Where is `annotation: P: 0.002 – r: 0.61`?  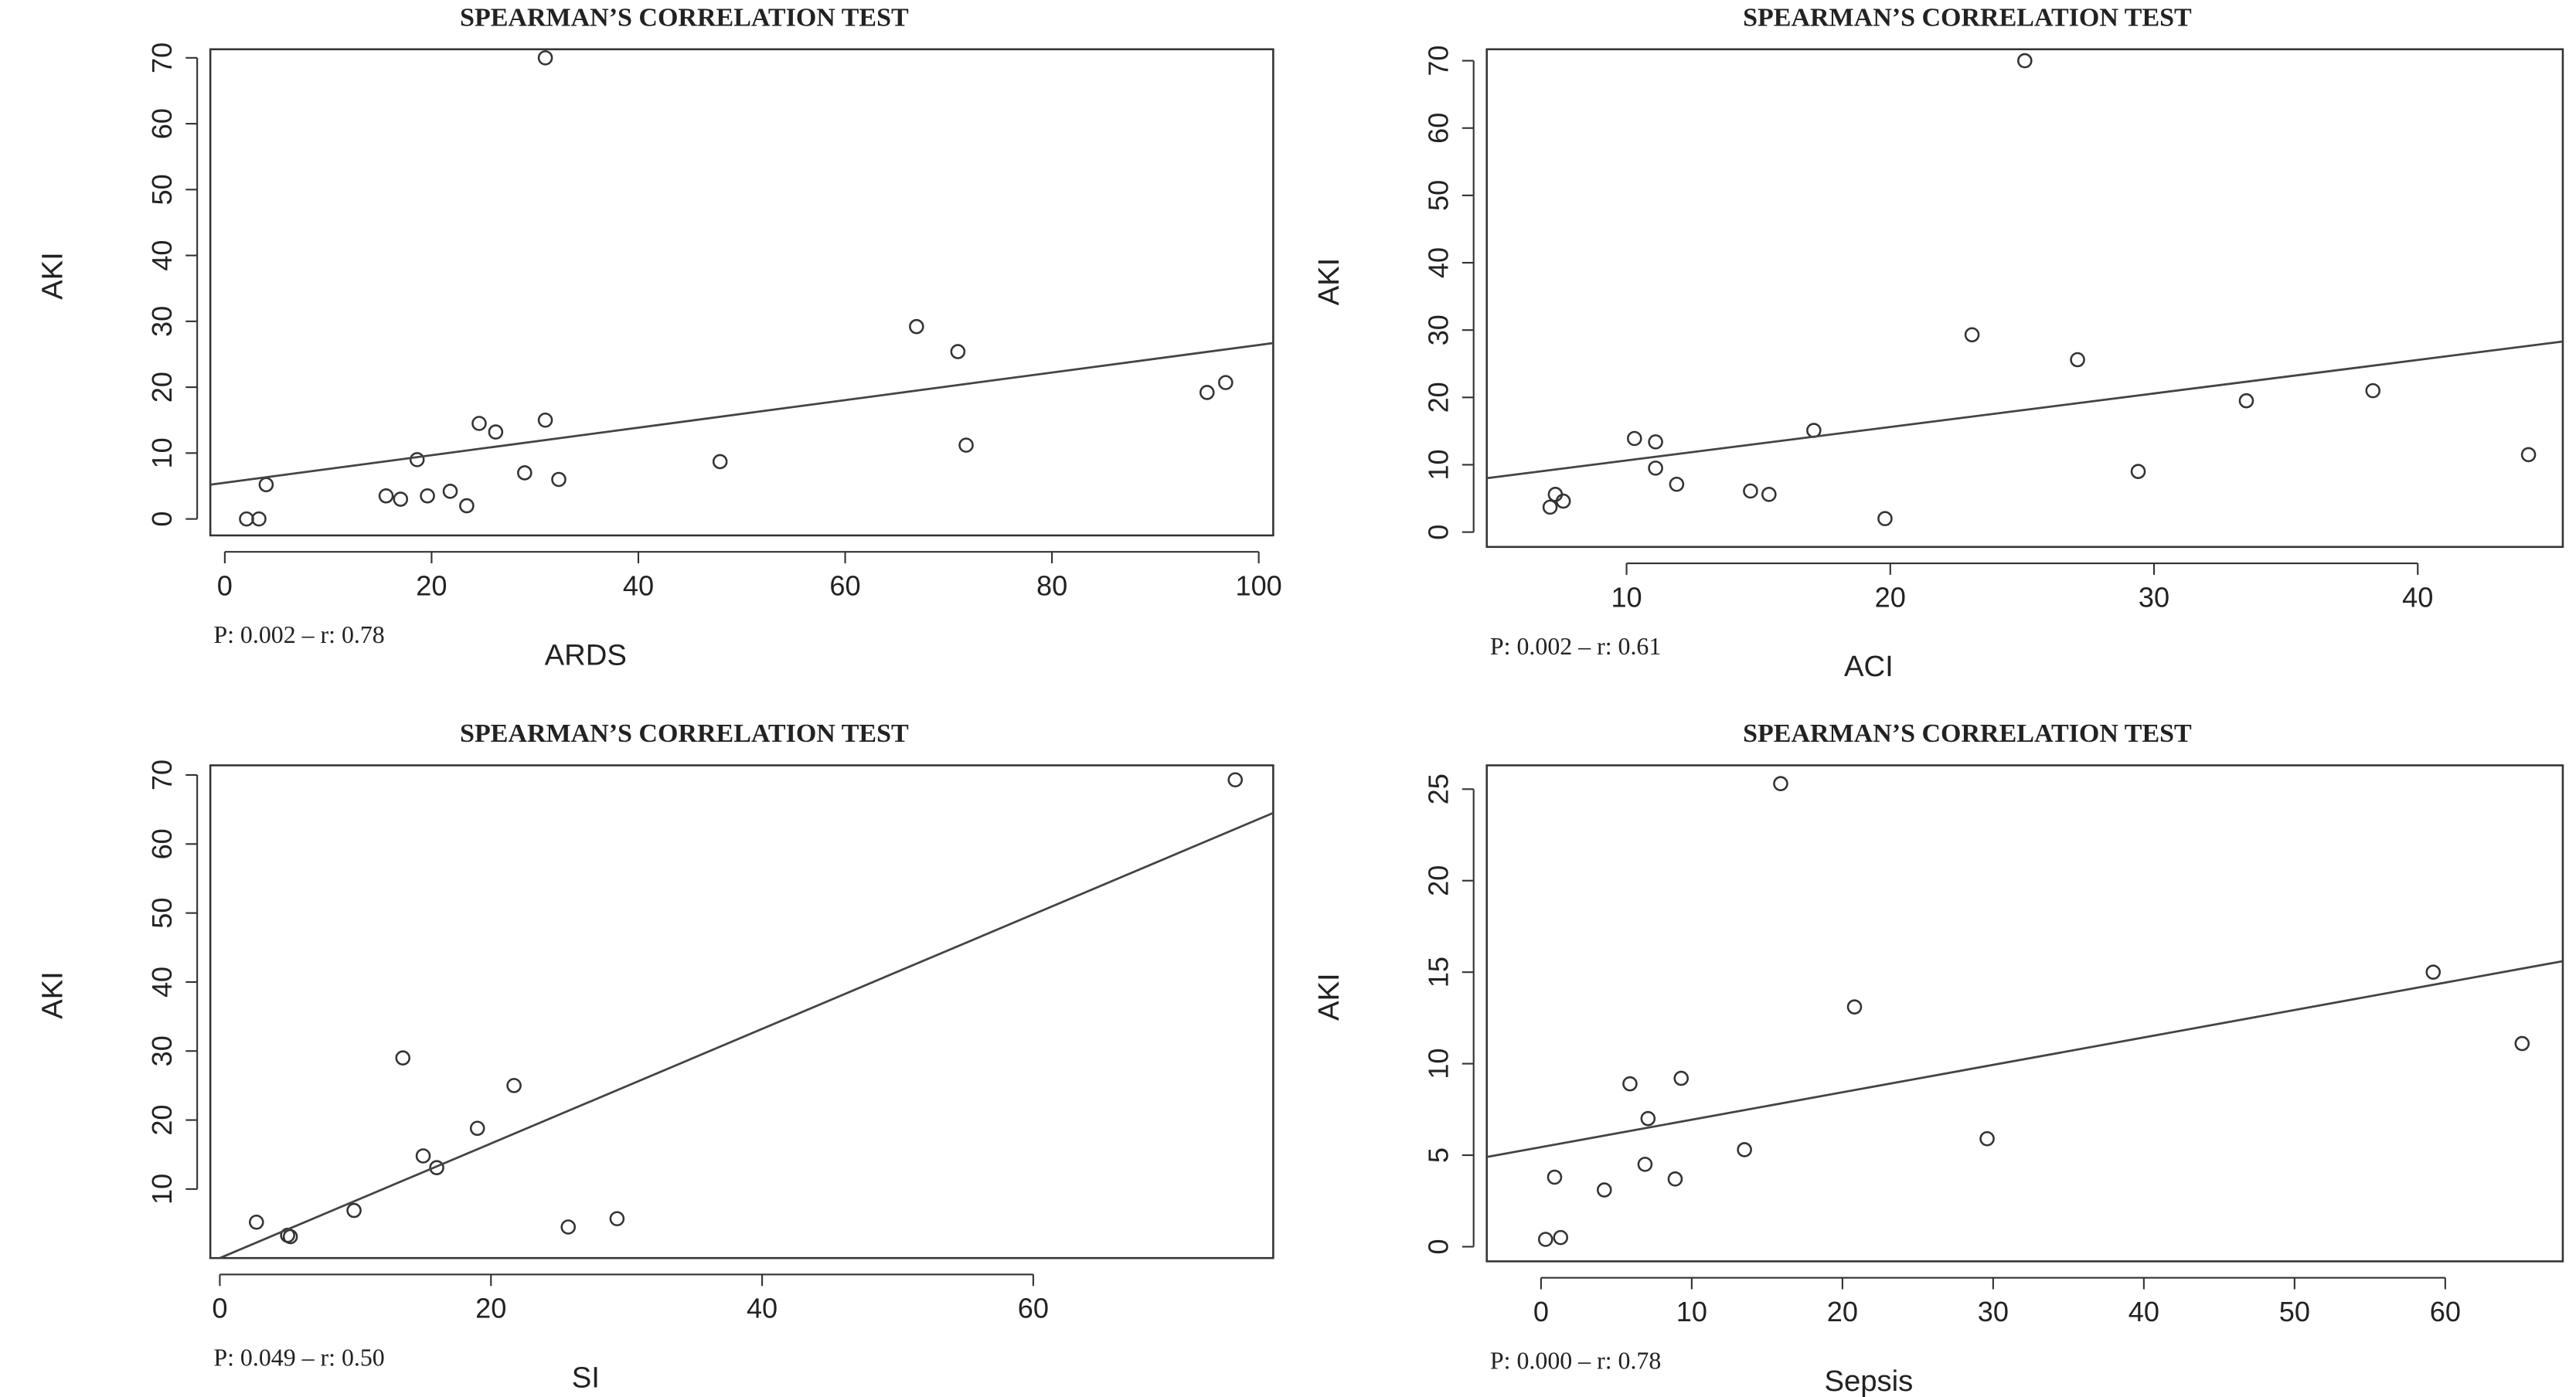 annotation: P: 0.002 – r: 0.61 is located at coordinates (1575, 646).